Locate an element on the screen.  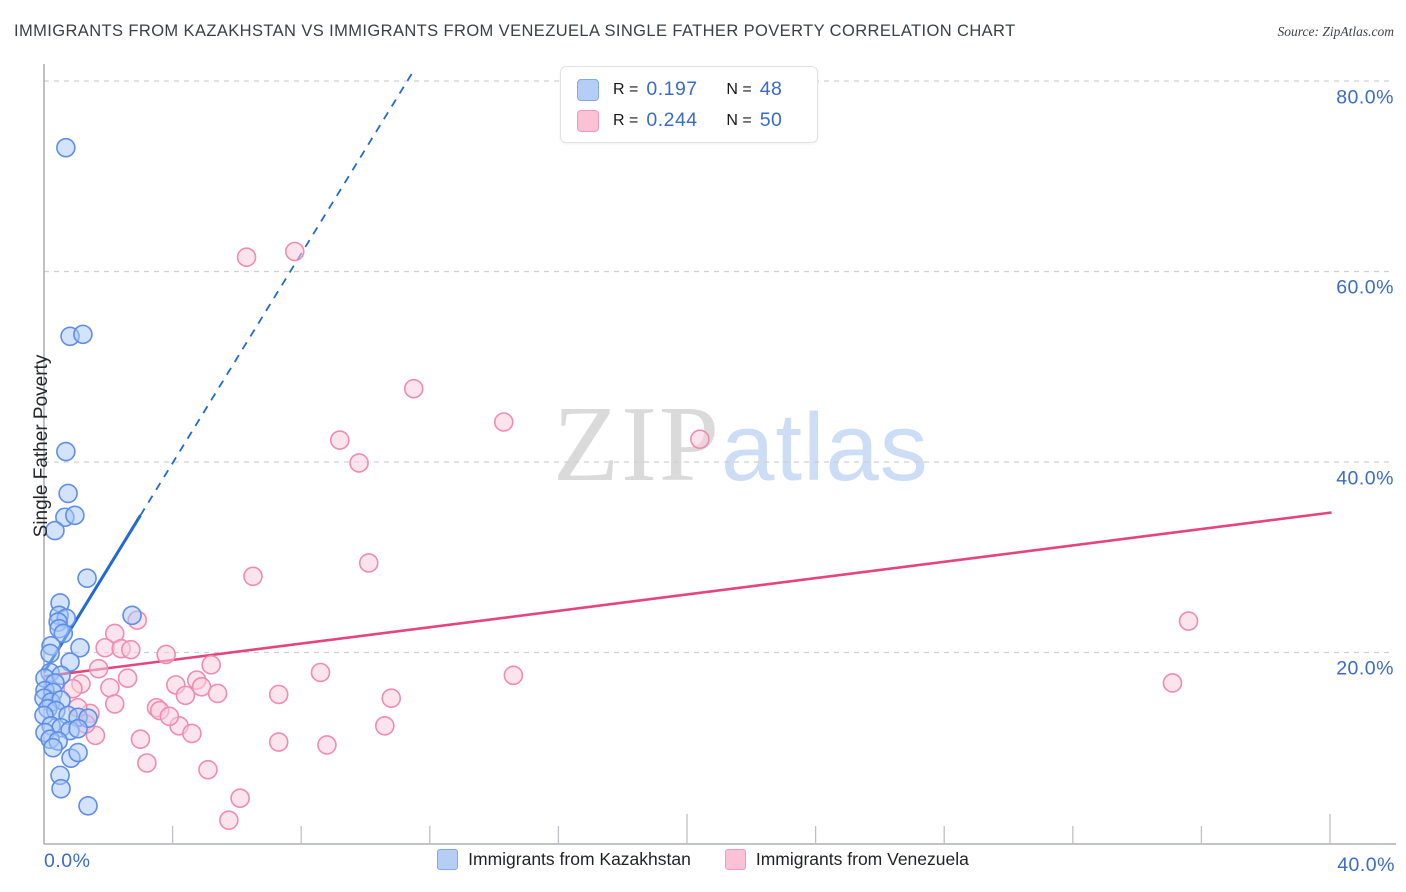
legend-label-venezuela: Immigrants from Venezuela is located at coordinates (862, 859).